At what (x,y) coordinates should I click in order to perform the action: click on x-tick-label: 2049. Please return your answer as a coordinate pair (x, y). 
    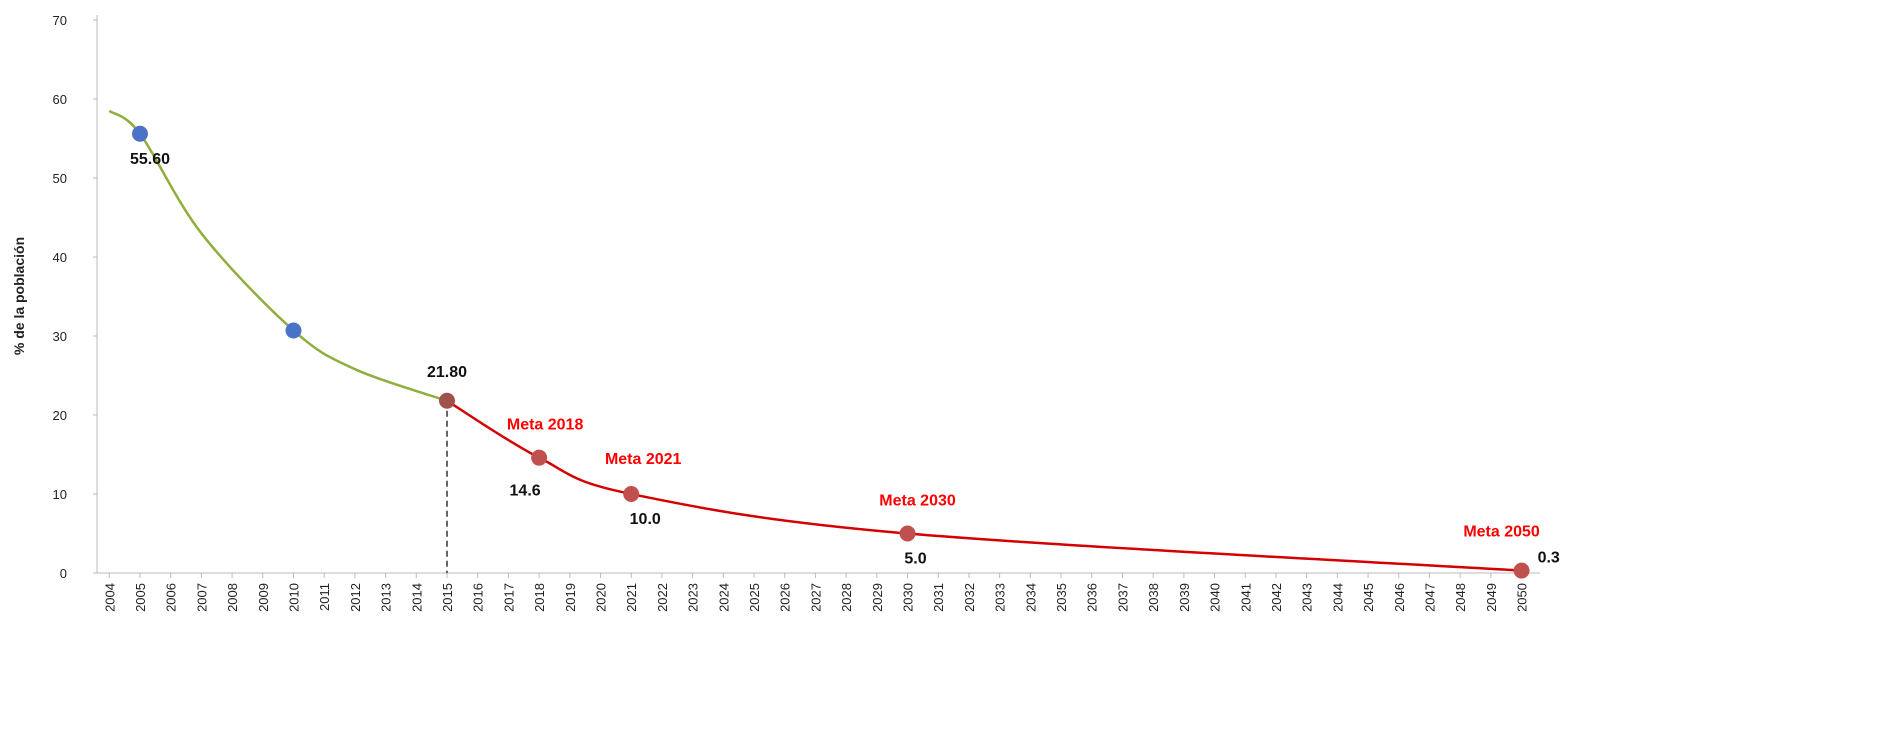
    Looking at the image, I should click on (1491, 597).